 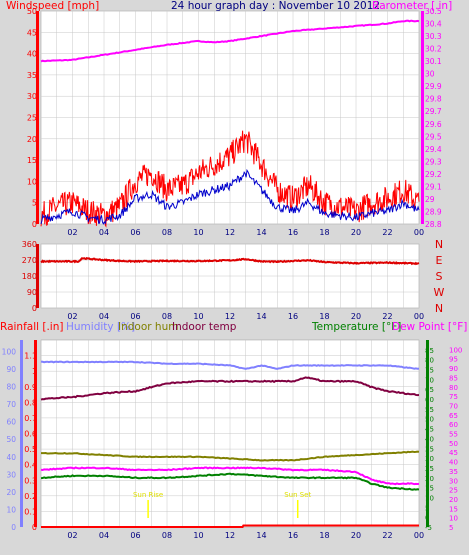 I want to click on windspeed-tick-label: 45, so click(x=32, y=32).